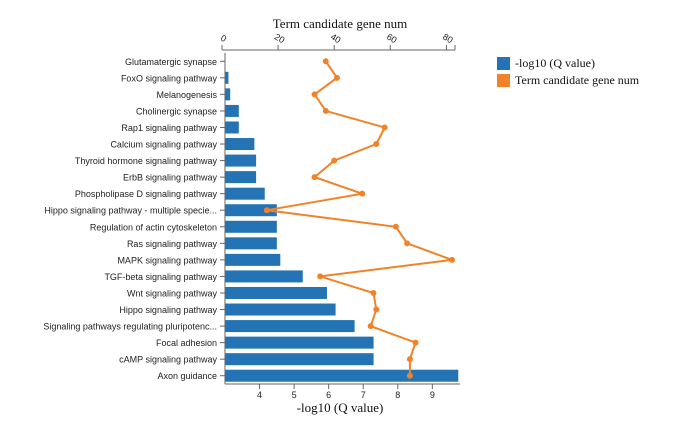 The height and width of the screenshot is (421, 700). I want to click on x2-tick-label: 80, so click(448, 39).